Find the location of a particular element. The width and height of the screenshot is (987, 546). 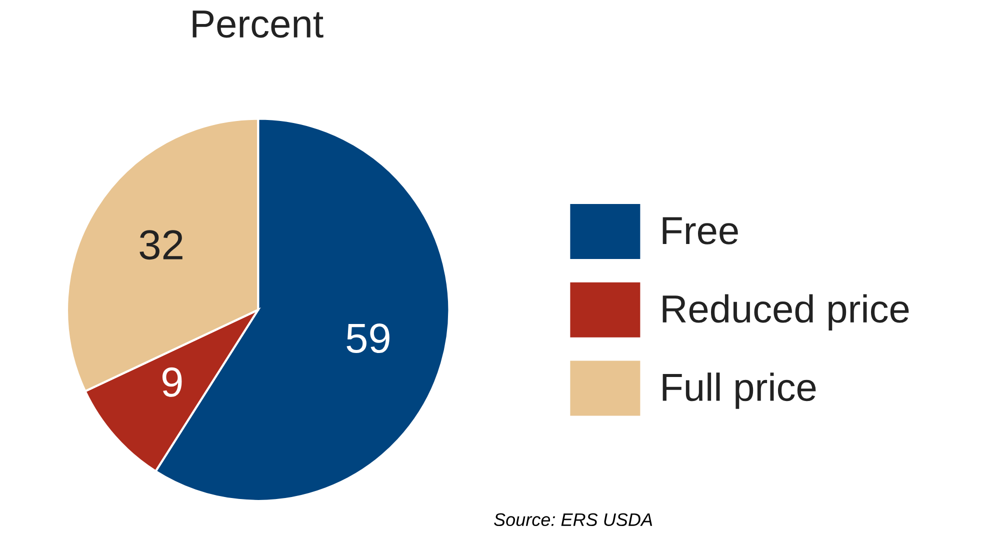

legend-label: Full price is located at coordinates (739, 390).